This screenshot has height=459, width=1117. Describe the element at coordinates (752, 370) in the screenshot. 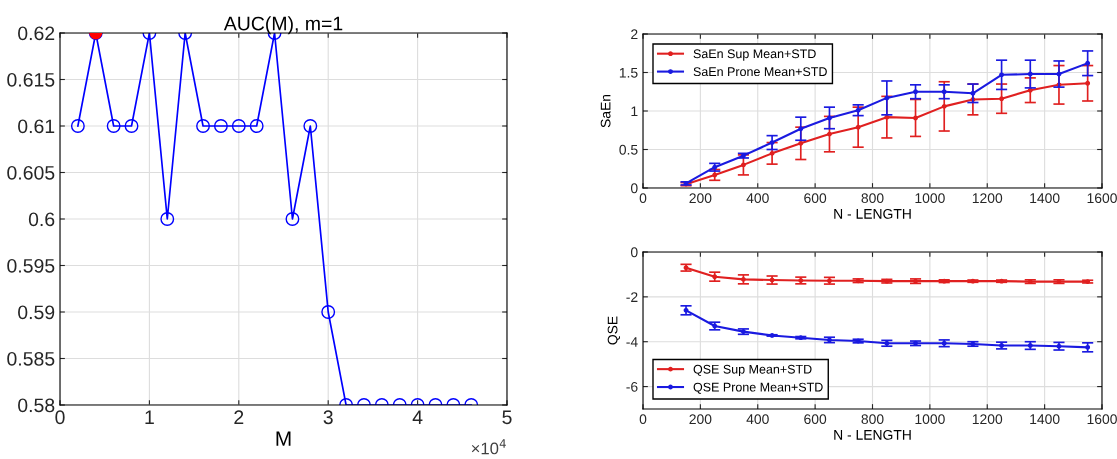

I see `legend-label: QSE Sup Mean+STD` at that location.